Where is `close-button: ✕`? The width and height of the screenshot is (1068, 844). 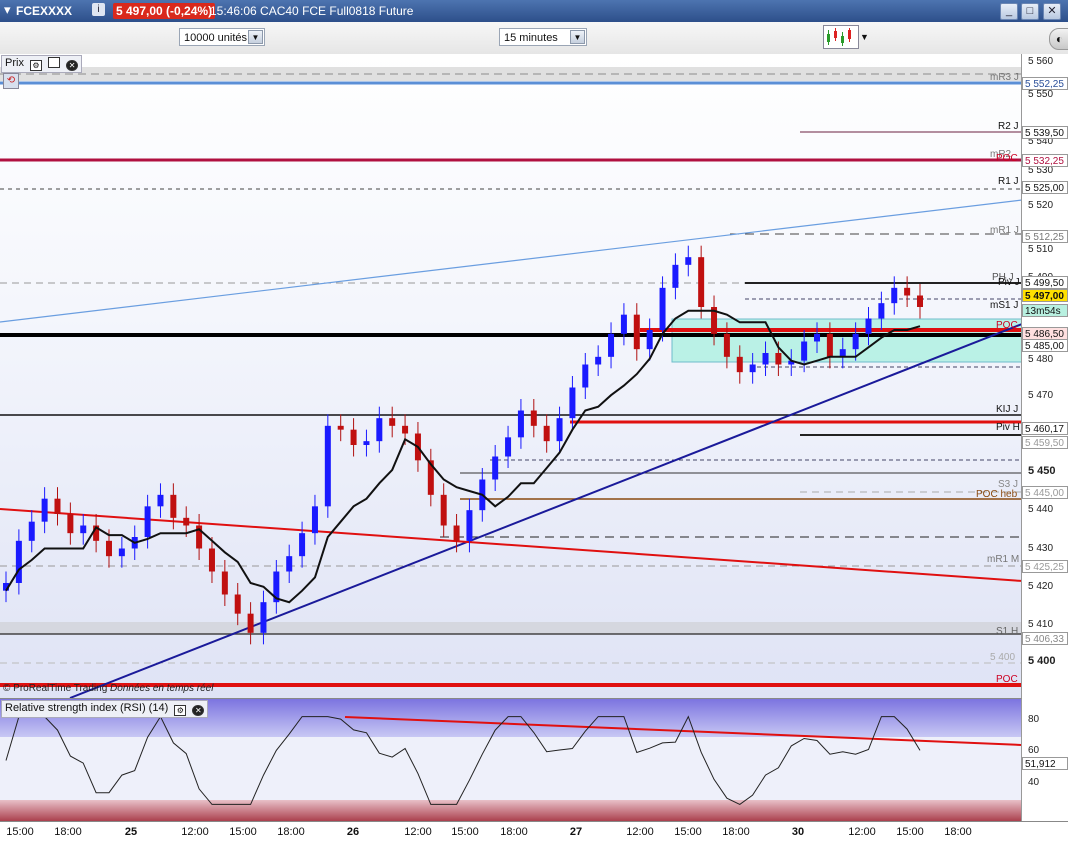
close-button: ✕ is located at coordinates (1052, 11).